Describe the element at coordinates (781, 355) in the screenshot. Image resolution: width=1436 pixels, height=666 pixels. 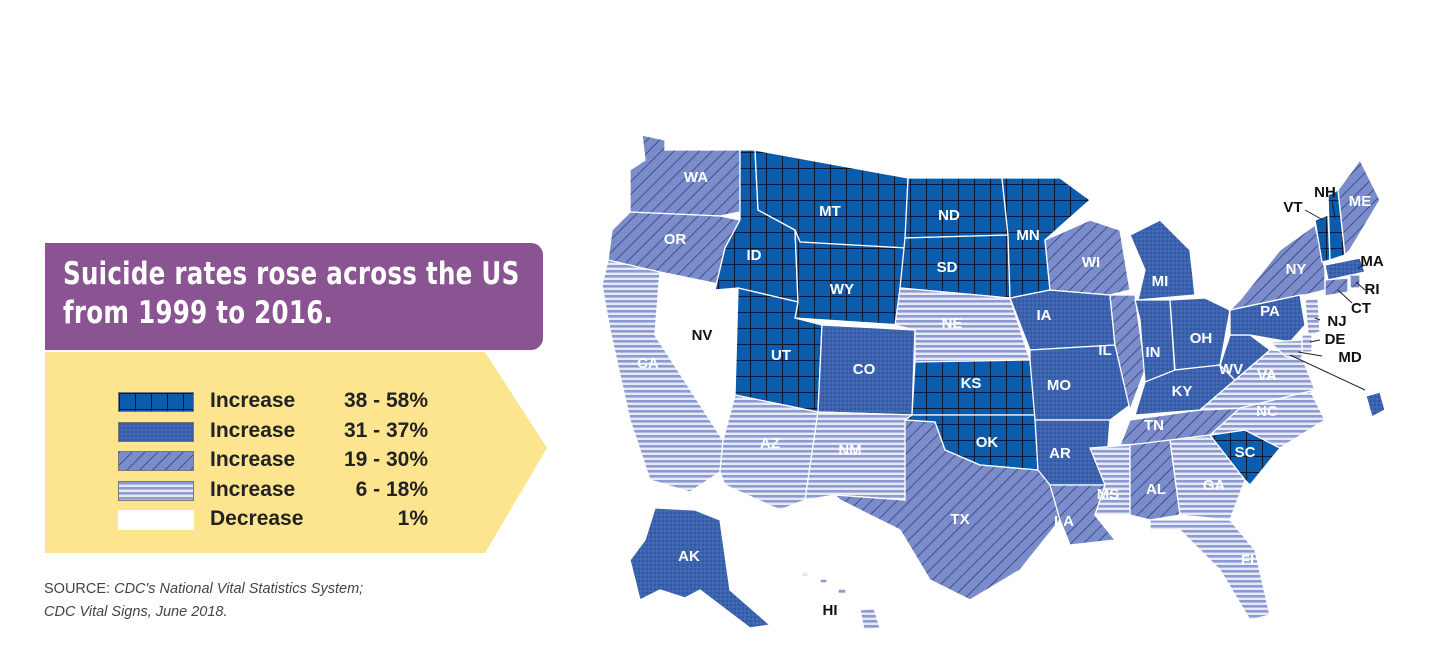
I see `label-UT: UT` at that location.